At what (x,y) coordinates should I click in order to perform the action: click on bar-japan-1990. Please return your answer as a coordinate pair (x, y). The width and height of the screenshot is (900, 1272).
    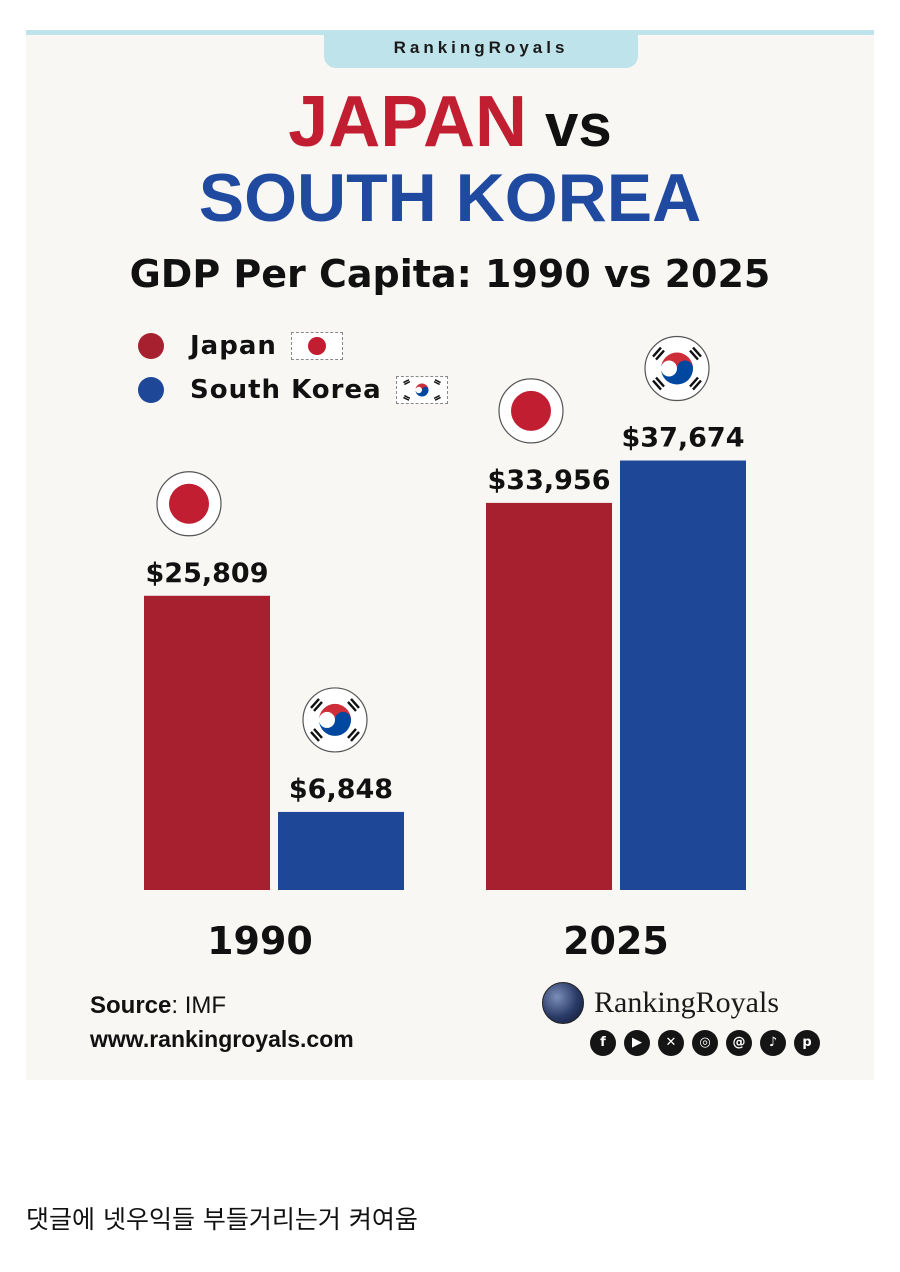
    Looking at the image, I should click on (207, 742).